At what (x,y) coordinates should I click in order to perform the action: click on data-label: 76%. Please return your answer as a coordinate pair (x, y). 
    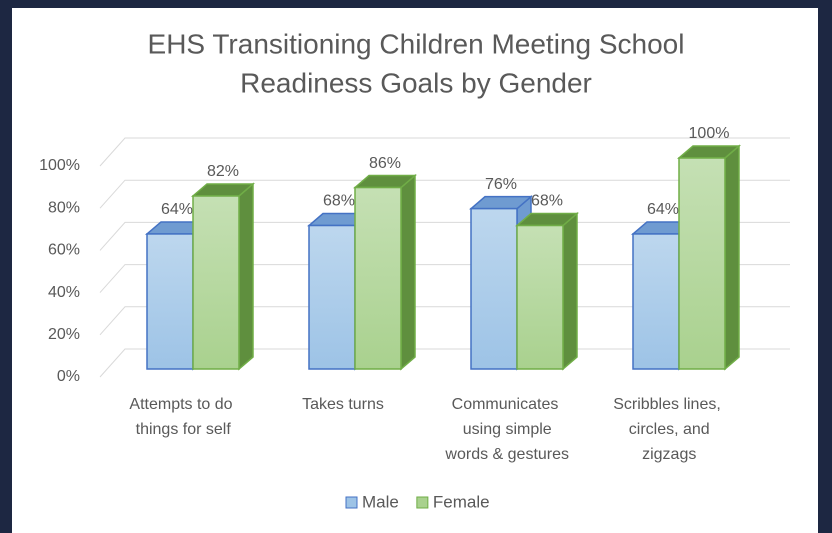
    Looking at the image, I should click on (501, 184).